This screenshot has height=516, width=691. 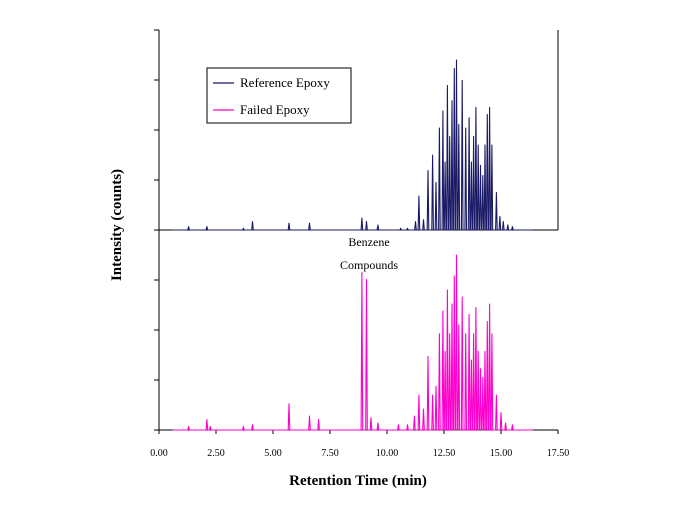 What do you see at coordinates (156, 230) in the screenshot?
I see `y-axis-ticks` at bounding box center [156, 230].